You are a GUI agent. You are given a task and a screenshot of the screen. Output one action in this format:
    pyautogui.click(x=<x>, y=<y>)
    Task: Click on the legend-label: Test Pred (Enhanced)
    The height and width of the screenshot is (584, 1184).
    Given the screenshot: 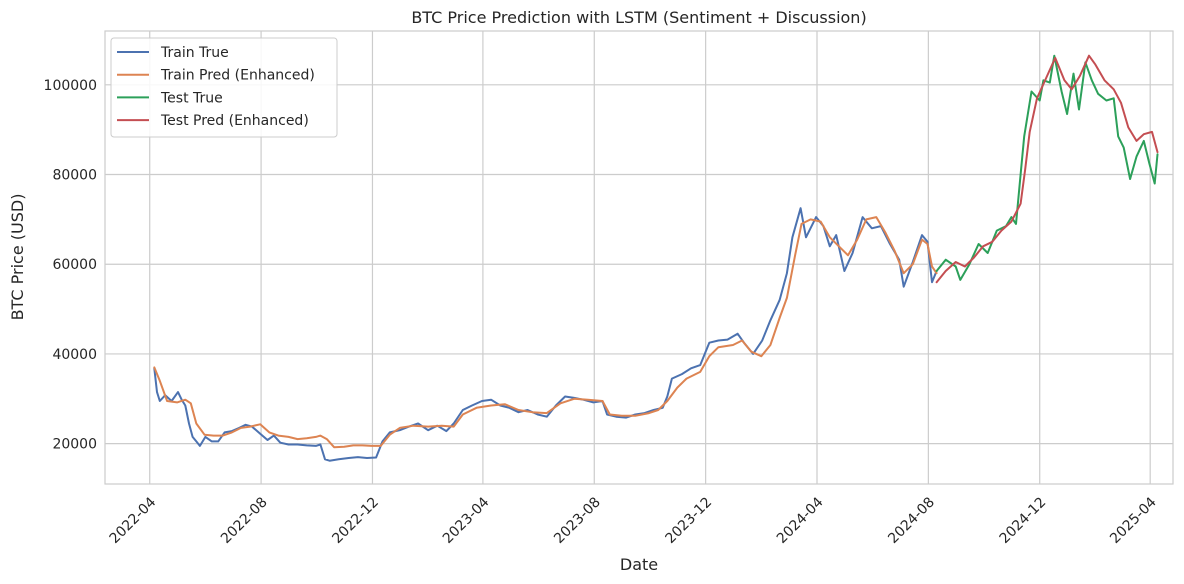 What is the action you would take?
    pyautogui.click(x=234, y=121)
    